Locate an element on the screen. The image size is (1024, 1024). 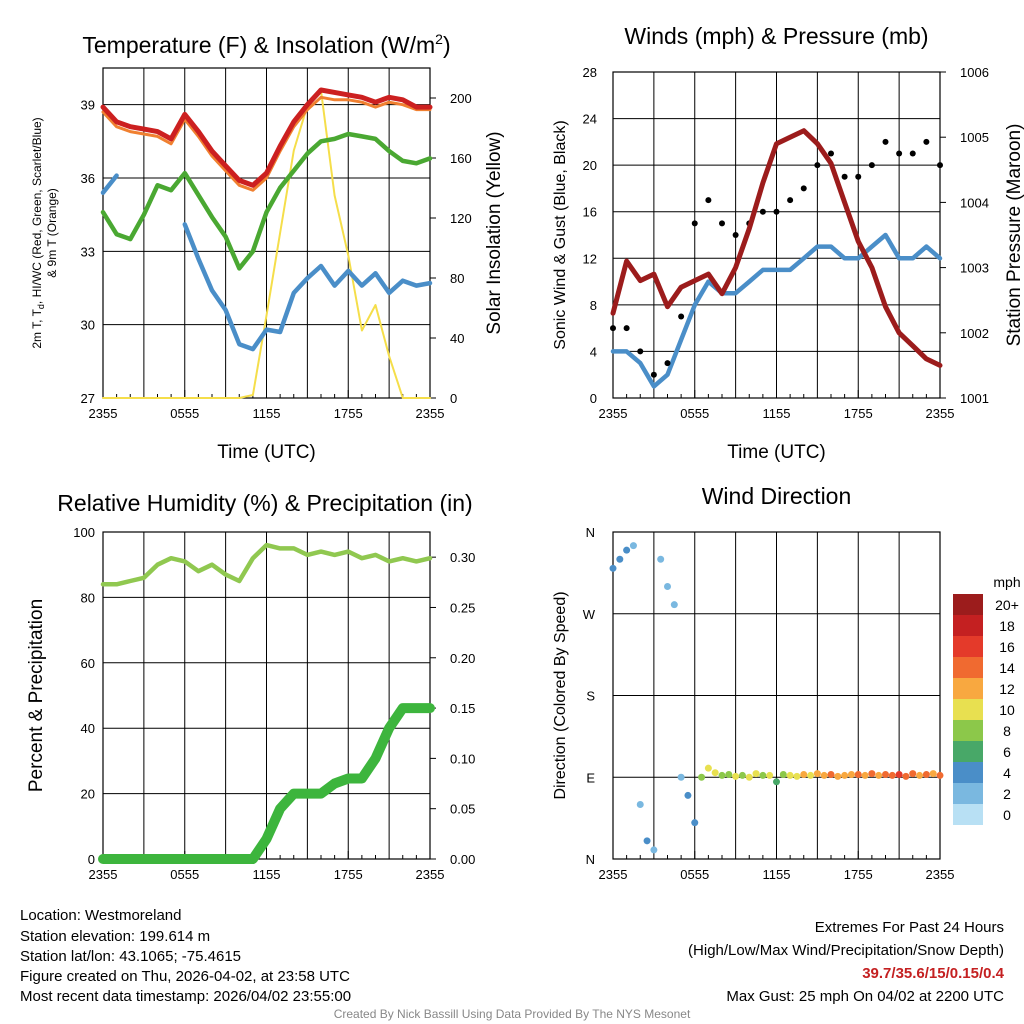
temp-y-axis-label-line2: & 9m T (Orange) is located at coordinates (52, 233).